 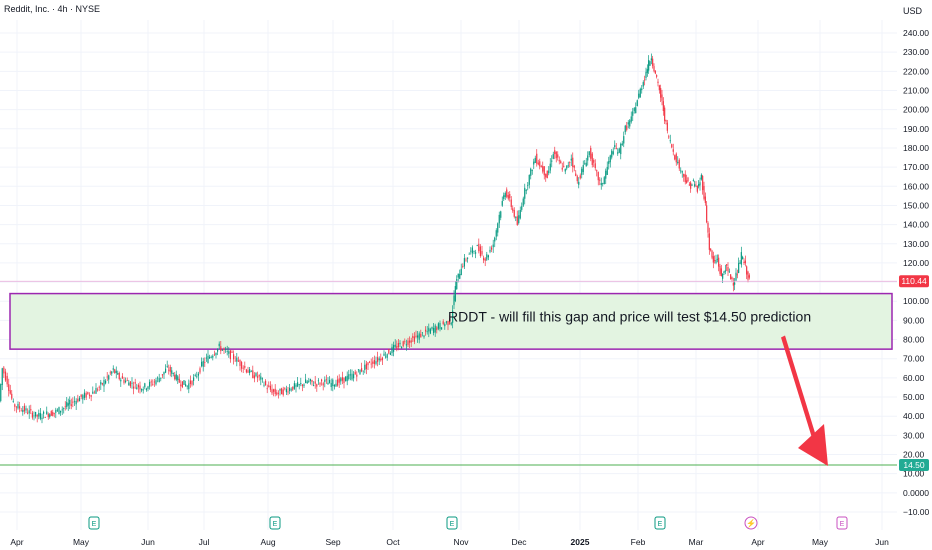 I want to click on price-badge-label: 14.50, so click(x=914, y=465).